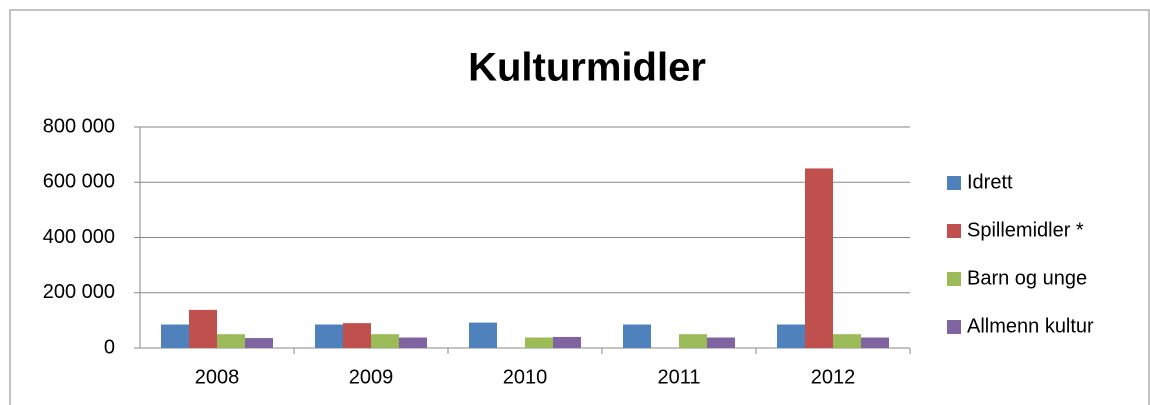 The width and height of the screenshot is (1150, 405). I want to click on legend-label: Idrett, so click(990, 182).